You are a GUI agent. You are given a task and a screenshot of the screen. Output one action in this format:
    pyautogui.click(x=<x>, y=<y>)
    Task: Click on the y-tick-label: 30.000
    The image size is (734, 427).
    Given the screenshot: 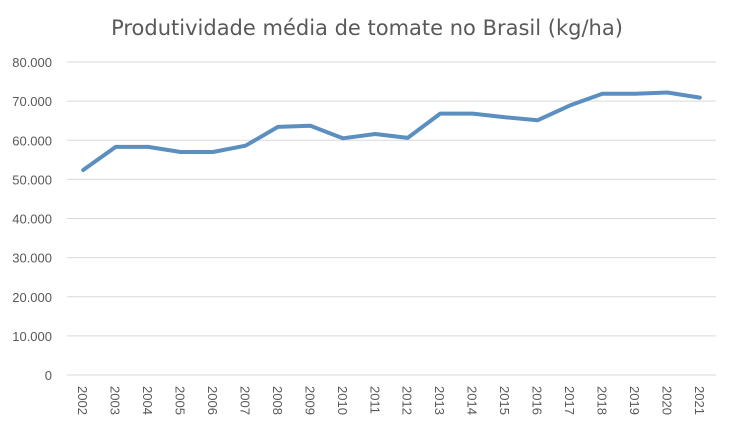 What is the action you would take?
    pyautogui.click(x=32, y=258)
    